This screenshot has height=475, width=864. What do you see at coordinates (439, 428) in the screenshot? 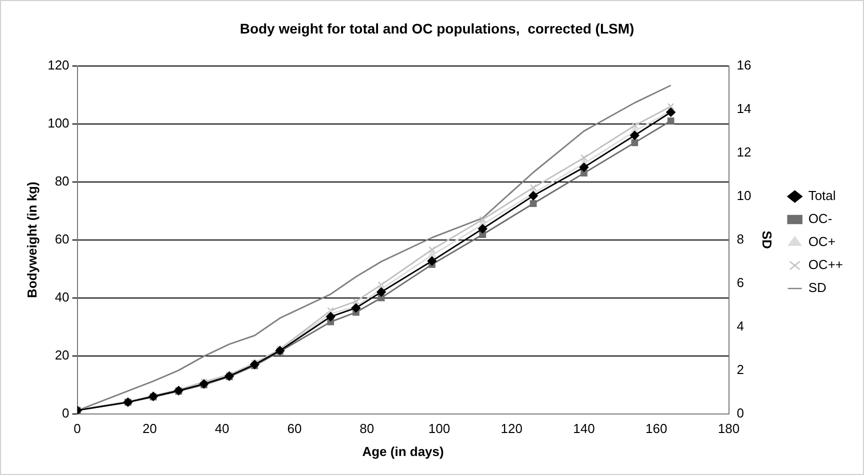
I see `x-tick-label: 100` at bounding box center [439, 428].